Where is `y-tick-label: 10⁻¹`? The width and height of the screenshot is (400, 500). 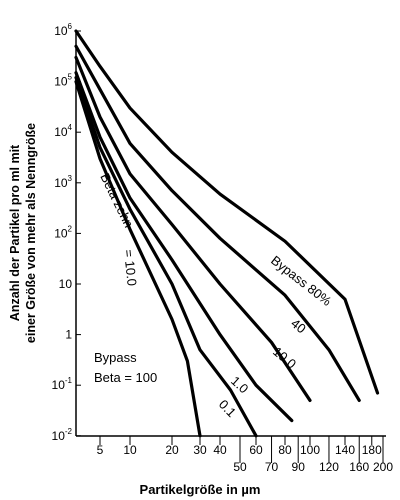 y-tick-label: 10⁻¹ is located at coordinates (62, 384).